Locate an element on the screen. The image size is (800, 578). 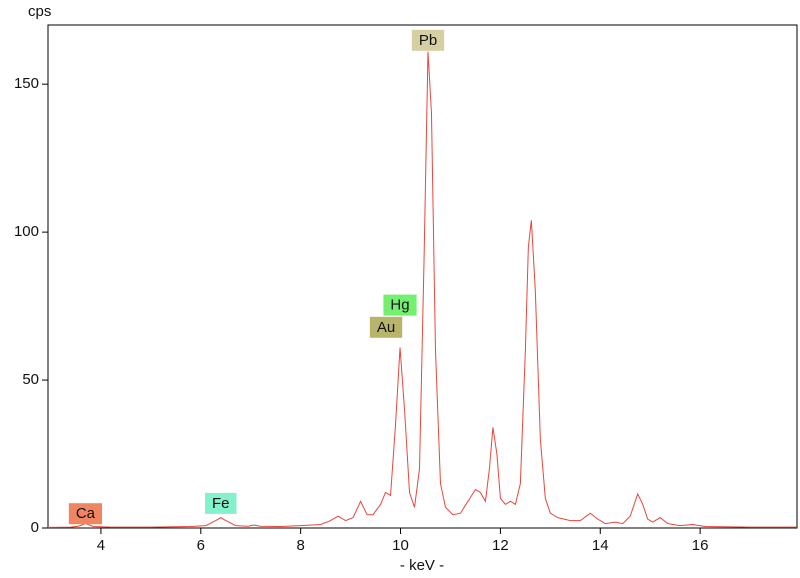
y-tick-label: 150 is located at coordinates (26, 83).